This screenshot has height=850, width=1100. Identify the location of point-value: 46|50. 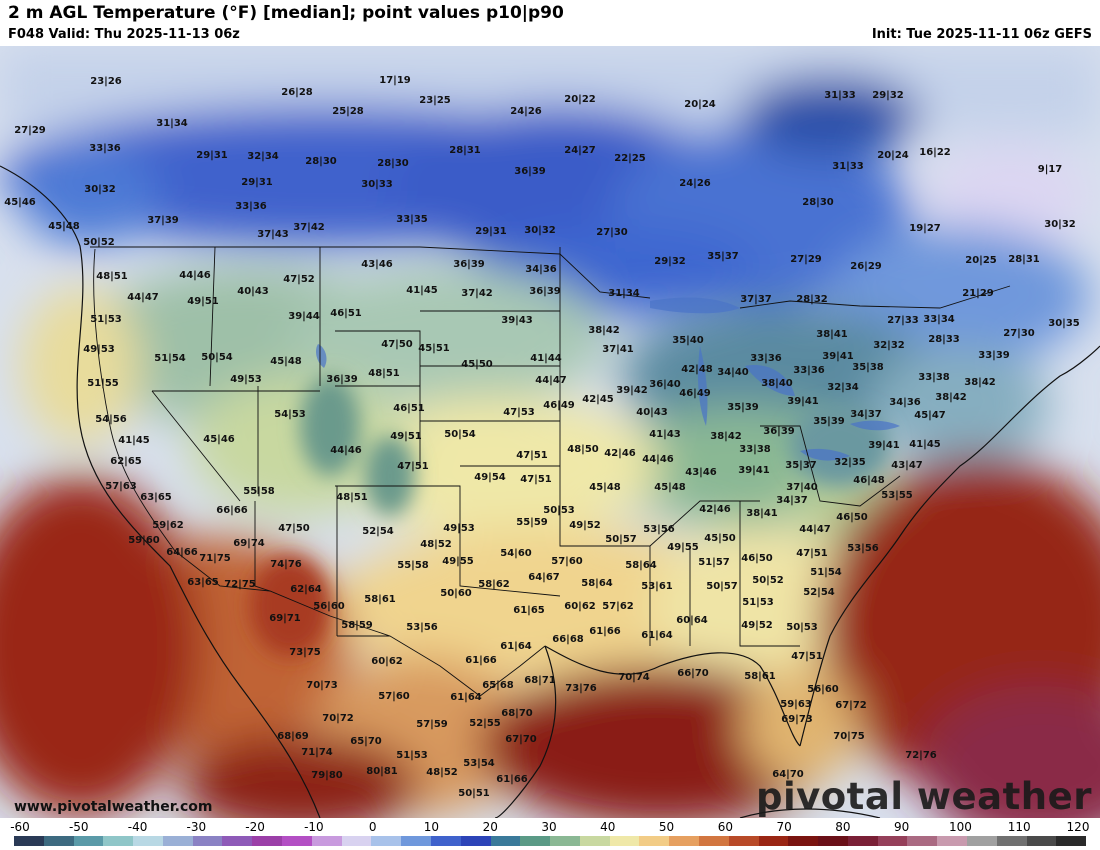
(852, 517).